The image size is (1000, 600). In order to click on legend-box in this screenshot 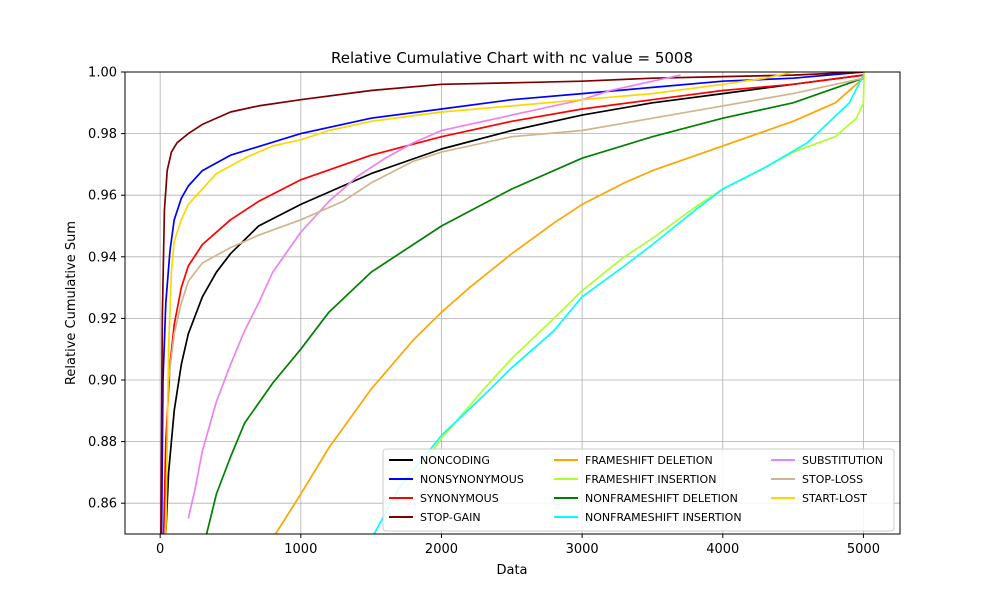, I will do `click(638, 490)`.